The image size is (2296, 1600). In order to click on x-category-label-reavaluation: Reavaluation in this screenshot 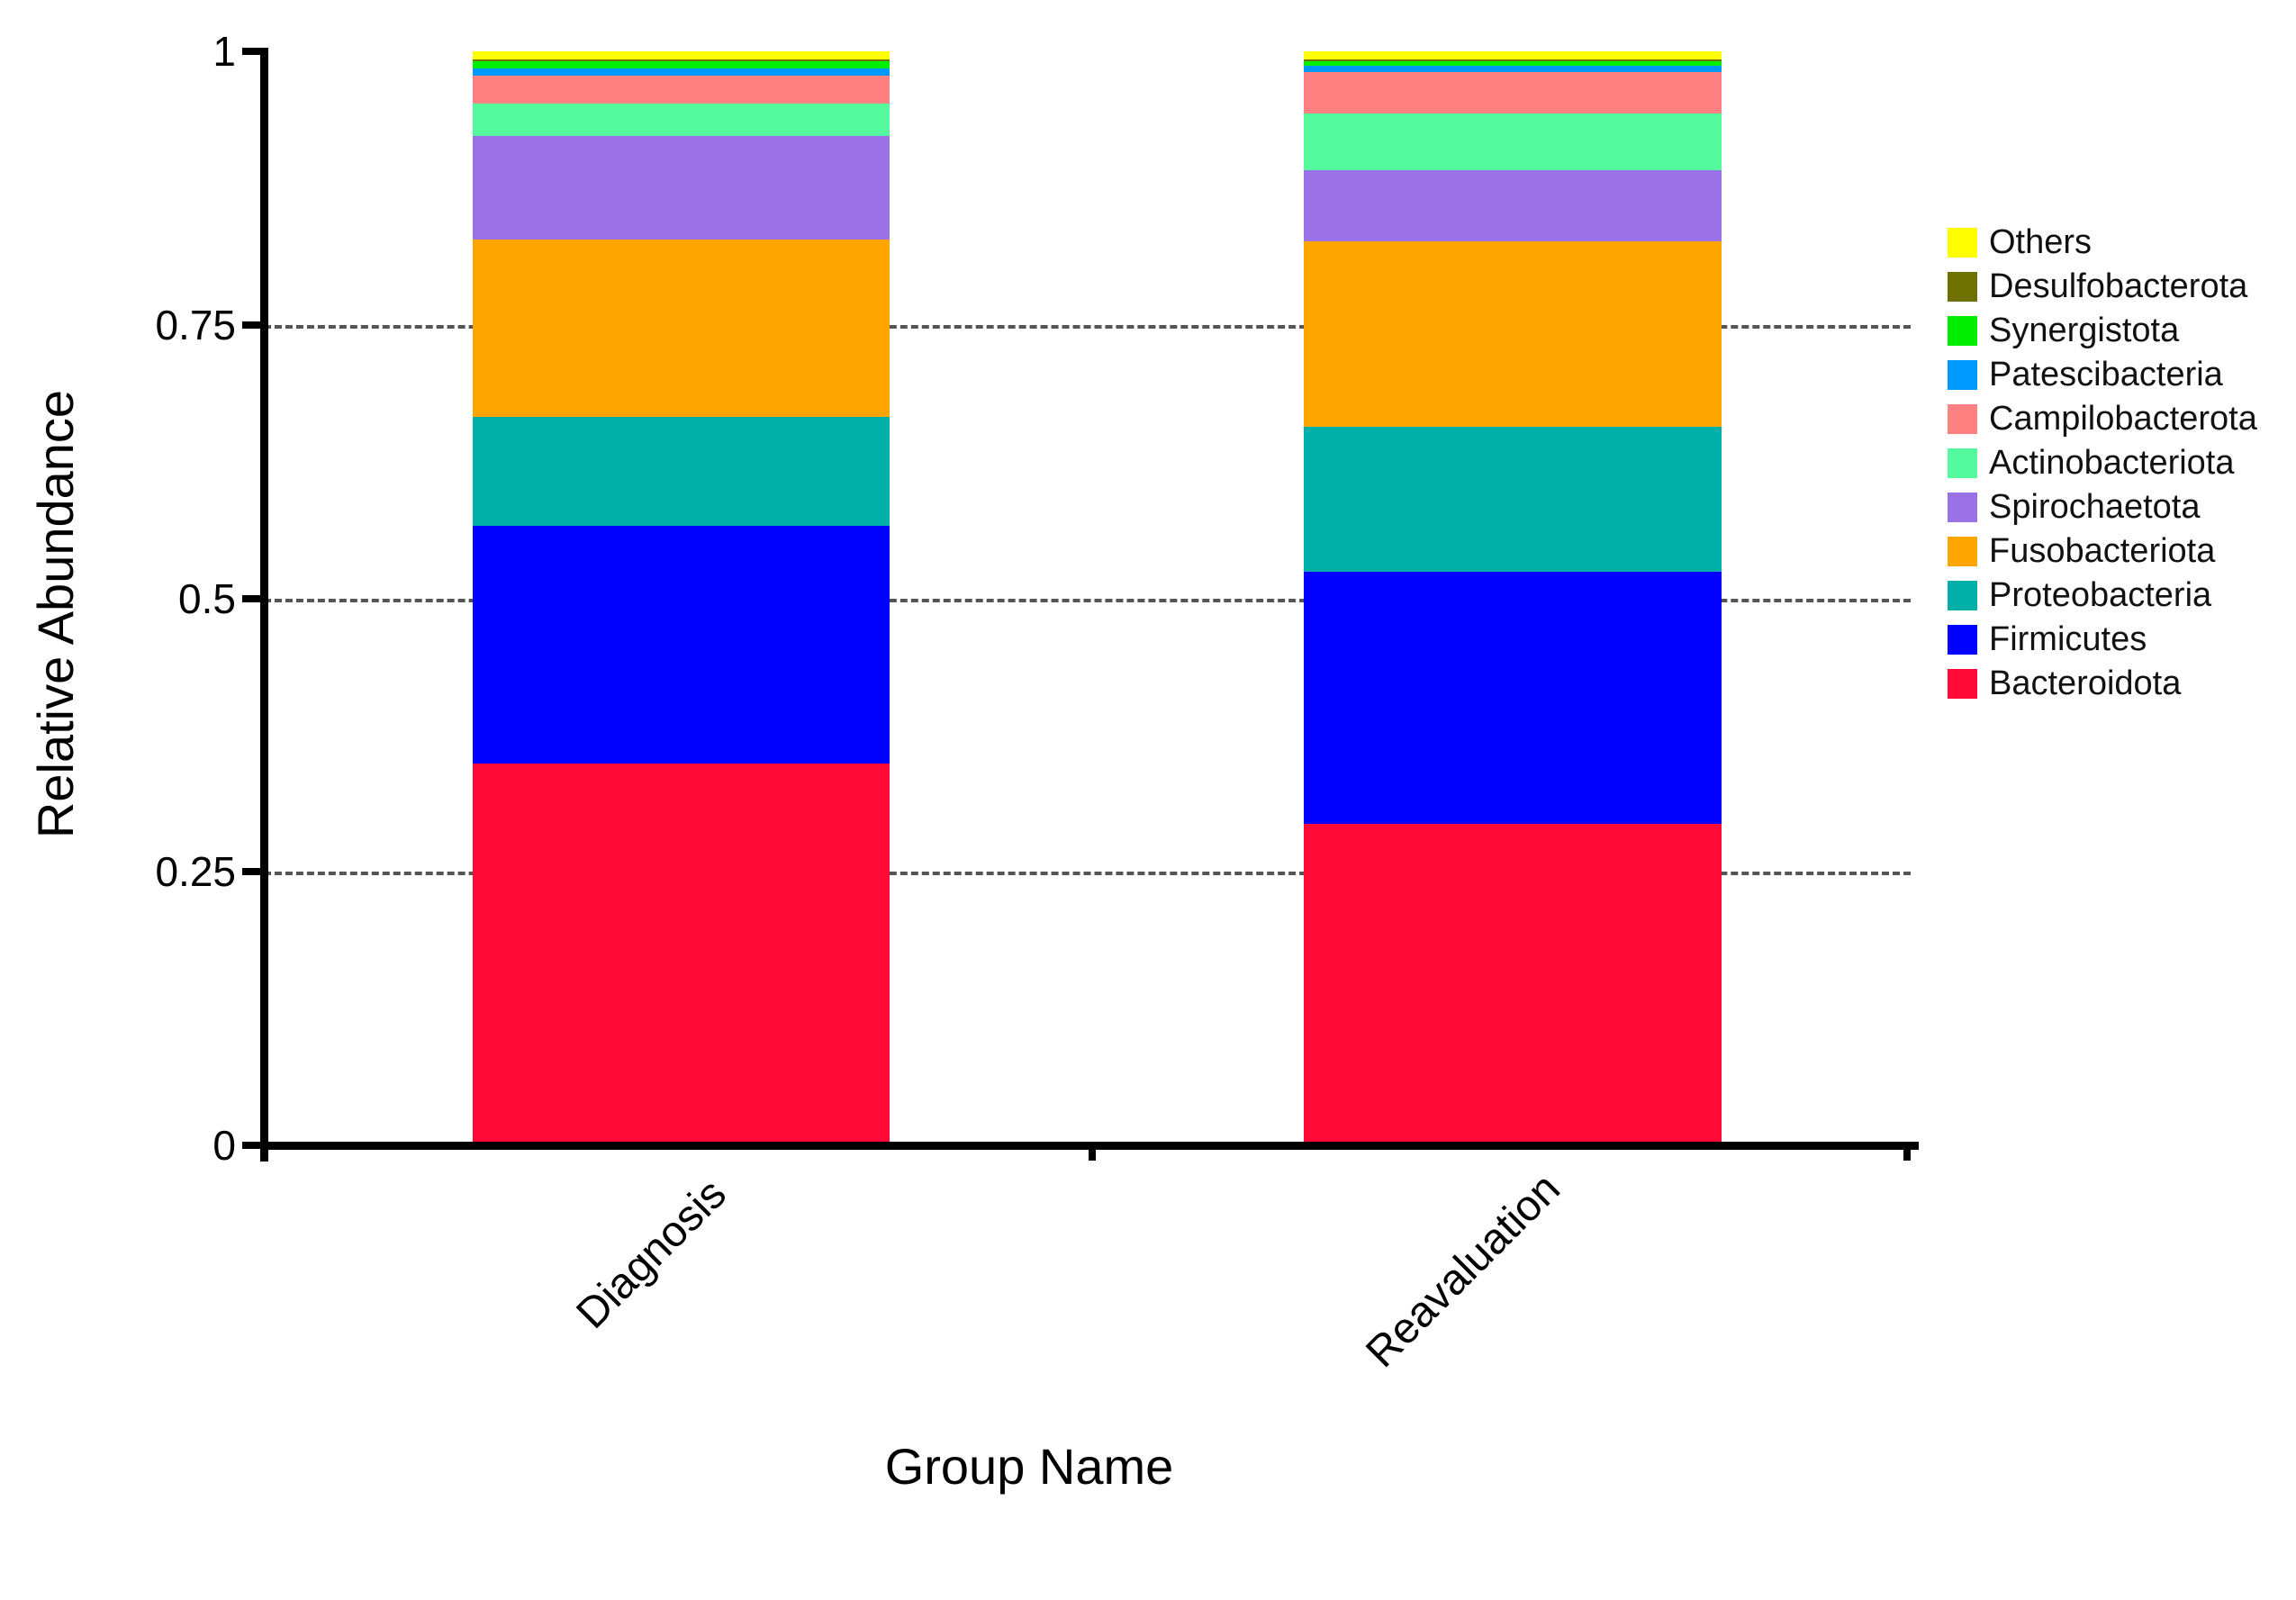, I will do `click(1463, 1271)`.